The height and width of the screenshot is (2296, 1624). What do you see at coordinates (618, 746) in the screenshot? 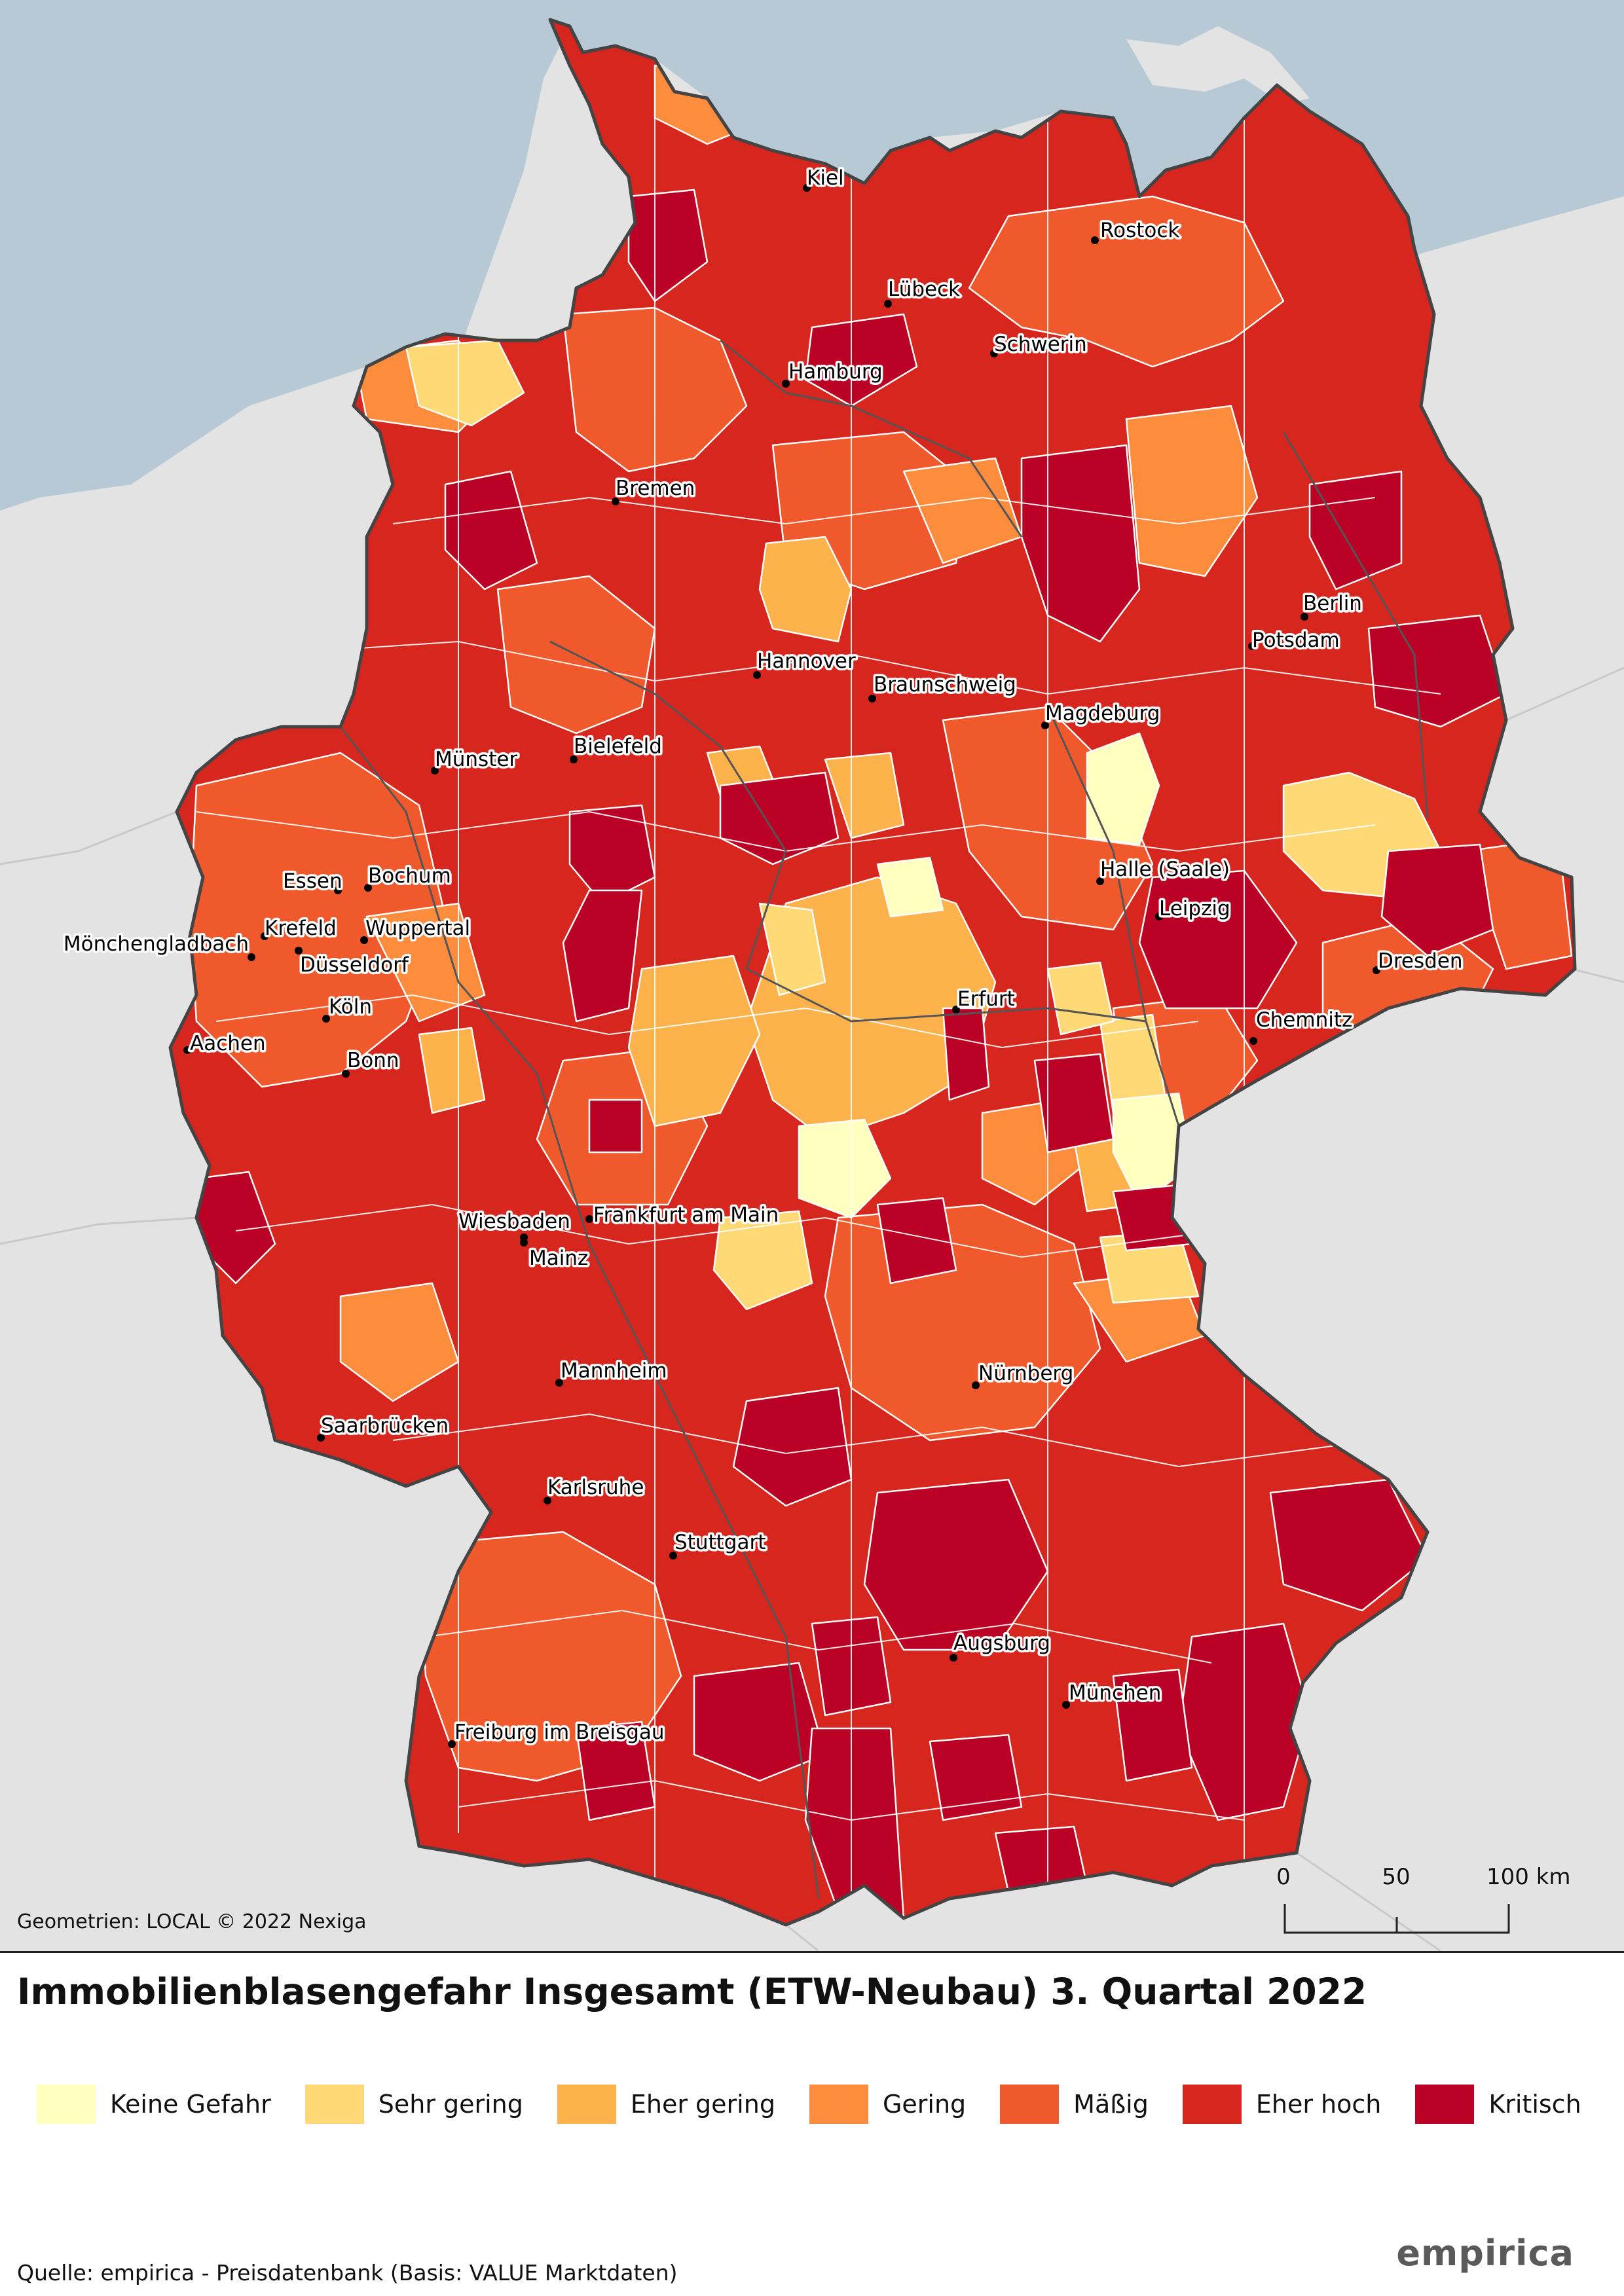
I see `city-label-bielefeld: Bielefeld` at bounding box center [618, 746].